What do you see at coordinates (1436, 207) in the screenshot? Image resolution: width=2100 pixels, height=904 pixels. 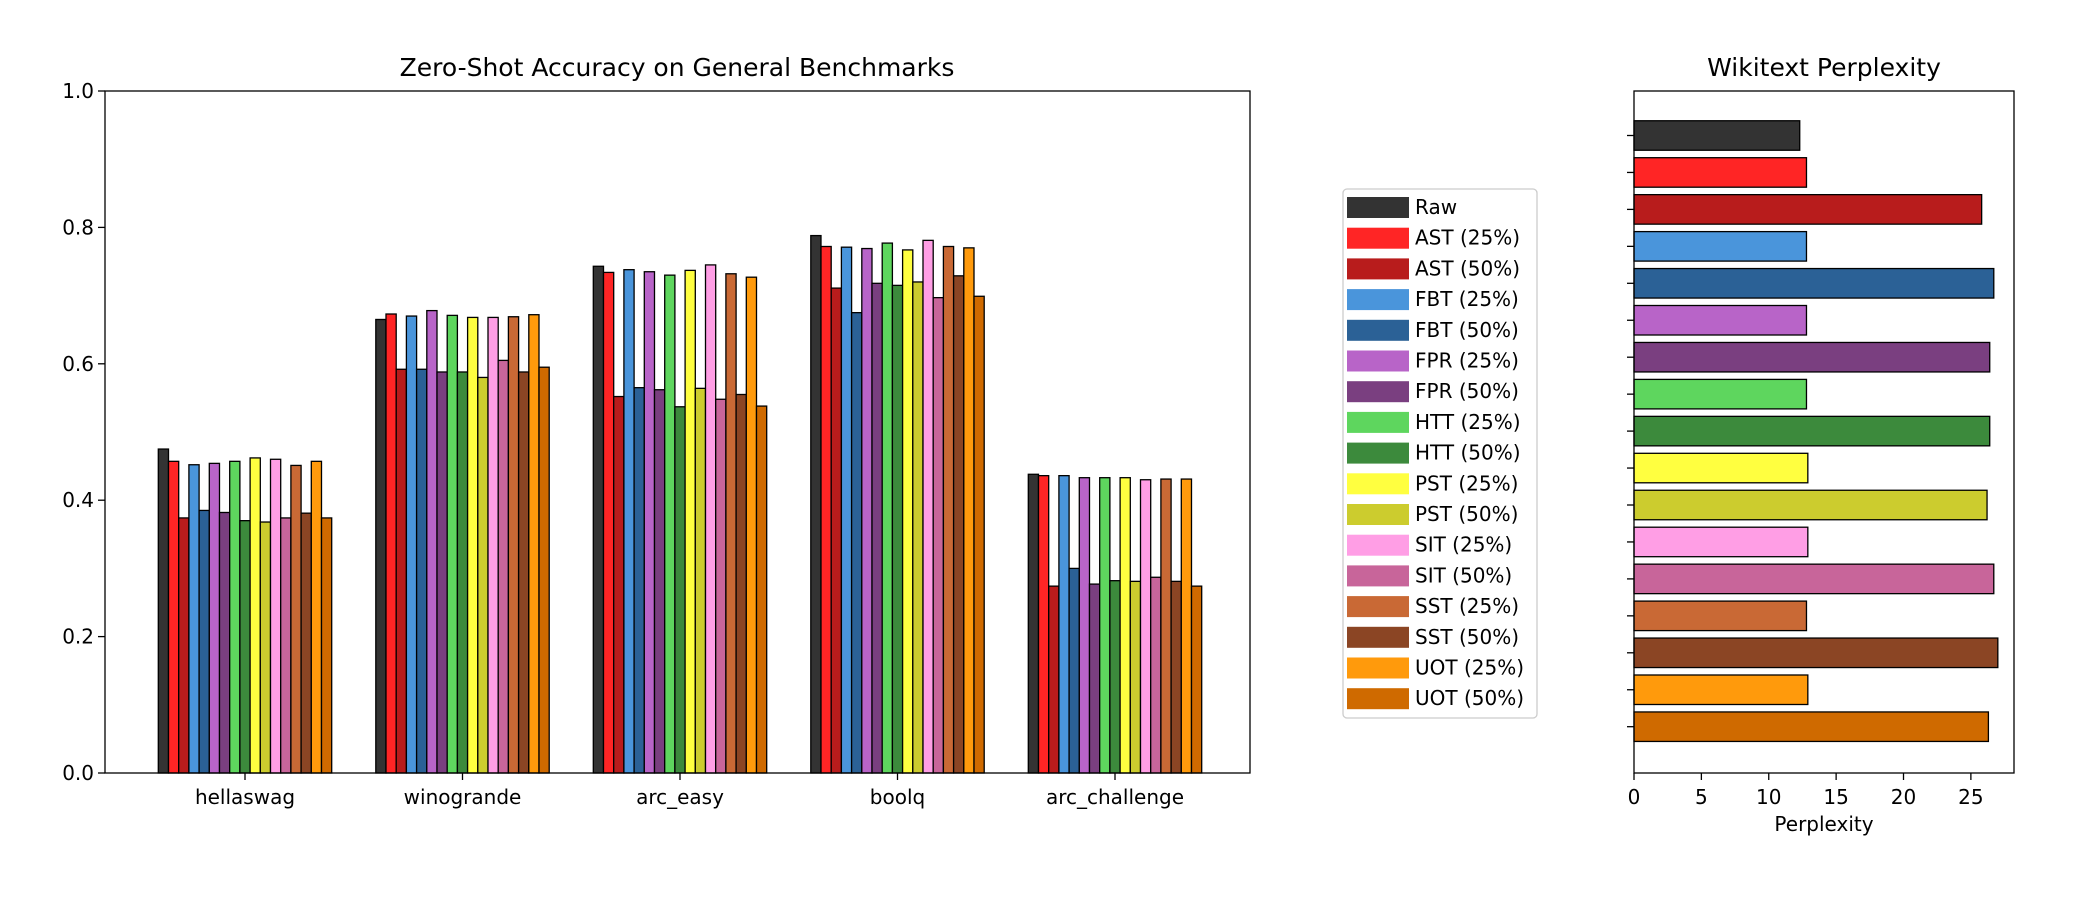 I see `legend-label: Raw` at bounding box center [1436, 207].